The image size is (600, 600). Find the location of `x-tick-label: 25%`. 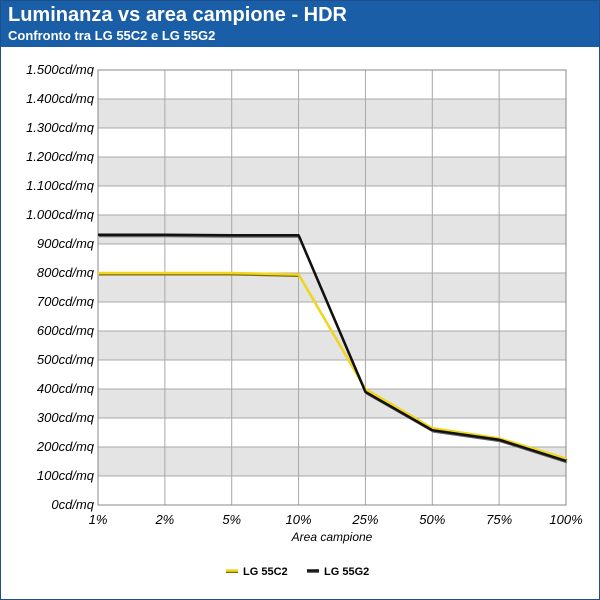

x-tick-label: 25% is located at coordinates (364, 519).